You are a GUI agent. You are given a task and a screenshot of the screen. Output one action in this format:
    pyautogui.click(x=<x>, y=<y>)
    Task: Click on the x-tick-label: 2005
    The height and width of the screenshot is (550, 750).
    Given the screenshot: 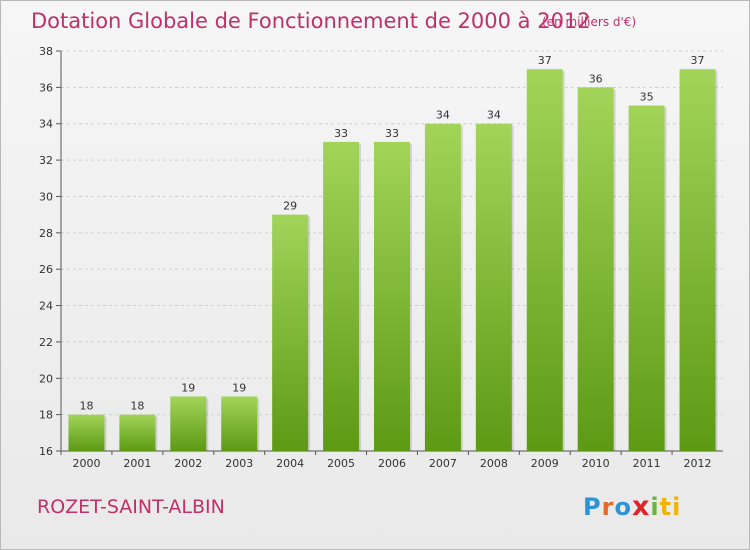 What is the action you would take?
    pyautogui.click(x=341, y=463)
    